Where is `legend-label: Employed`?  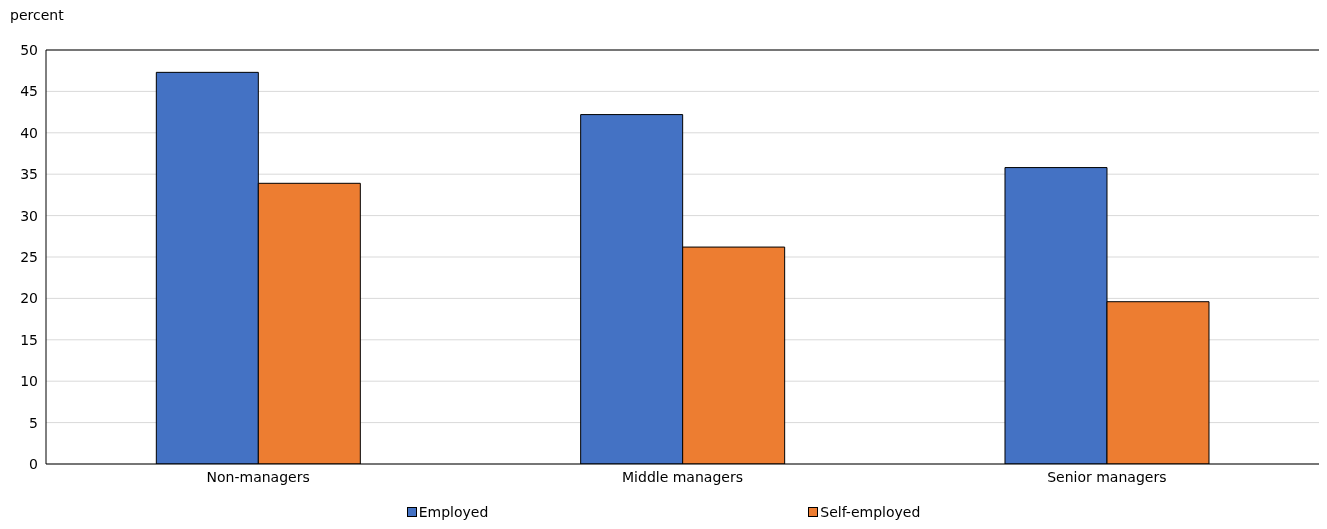 legend-label: Employed is located at coordinates (453, 512).